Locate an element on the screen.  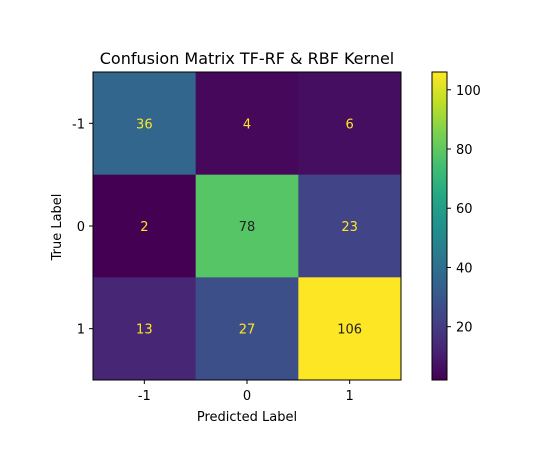
colorbar-tick-label: 40 is located at coordinates (464, 268).